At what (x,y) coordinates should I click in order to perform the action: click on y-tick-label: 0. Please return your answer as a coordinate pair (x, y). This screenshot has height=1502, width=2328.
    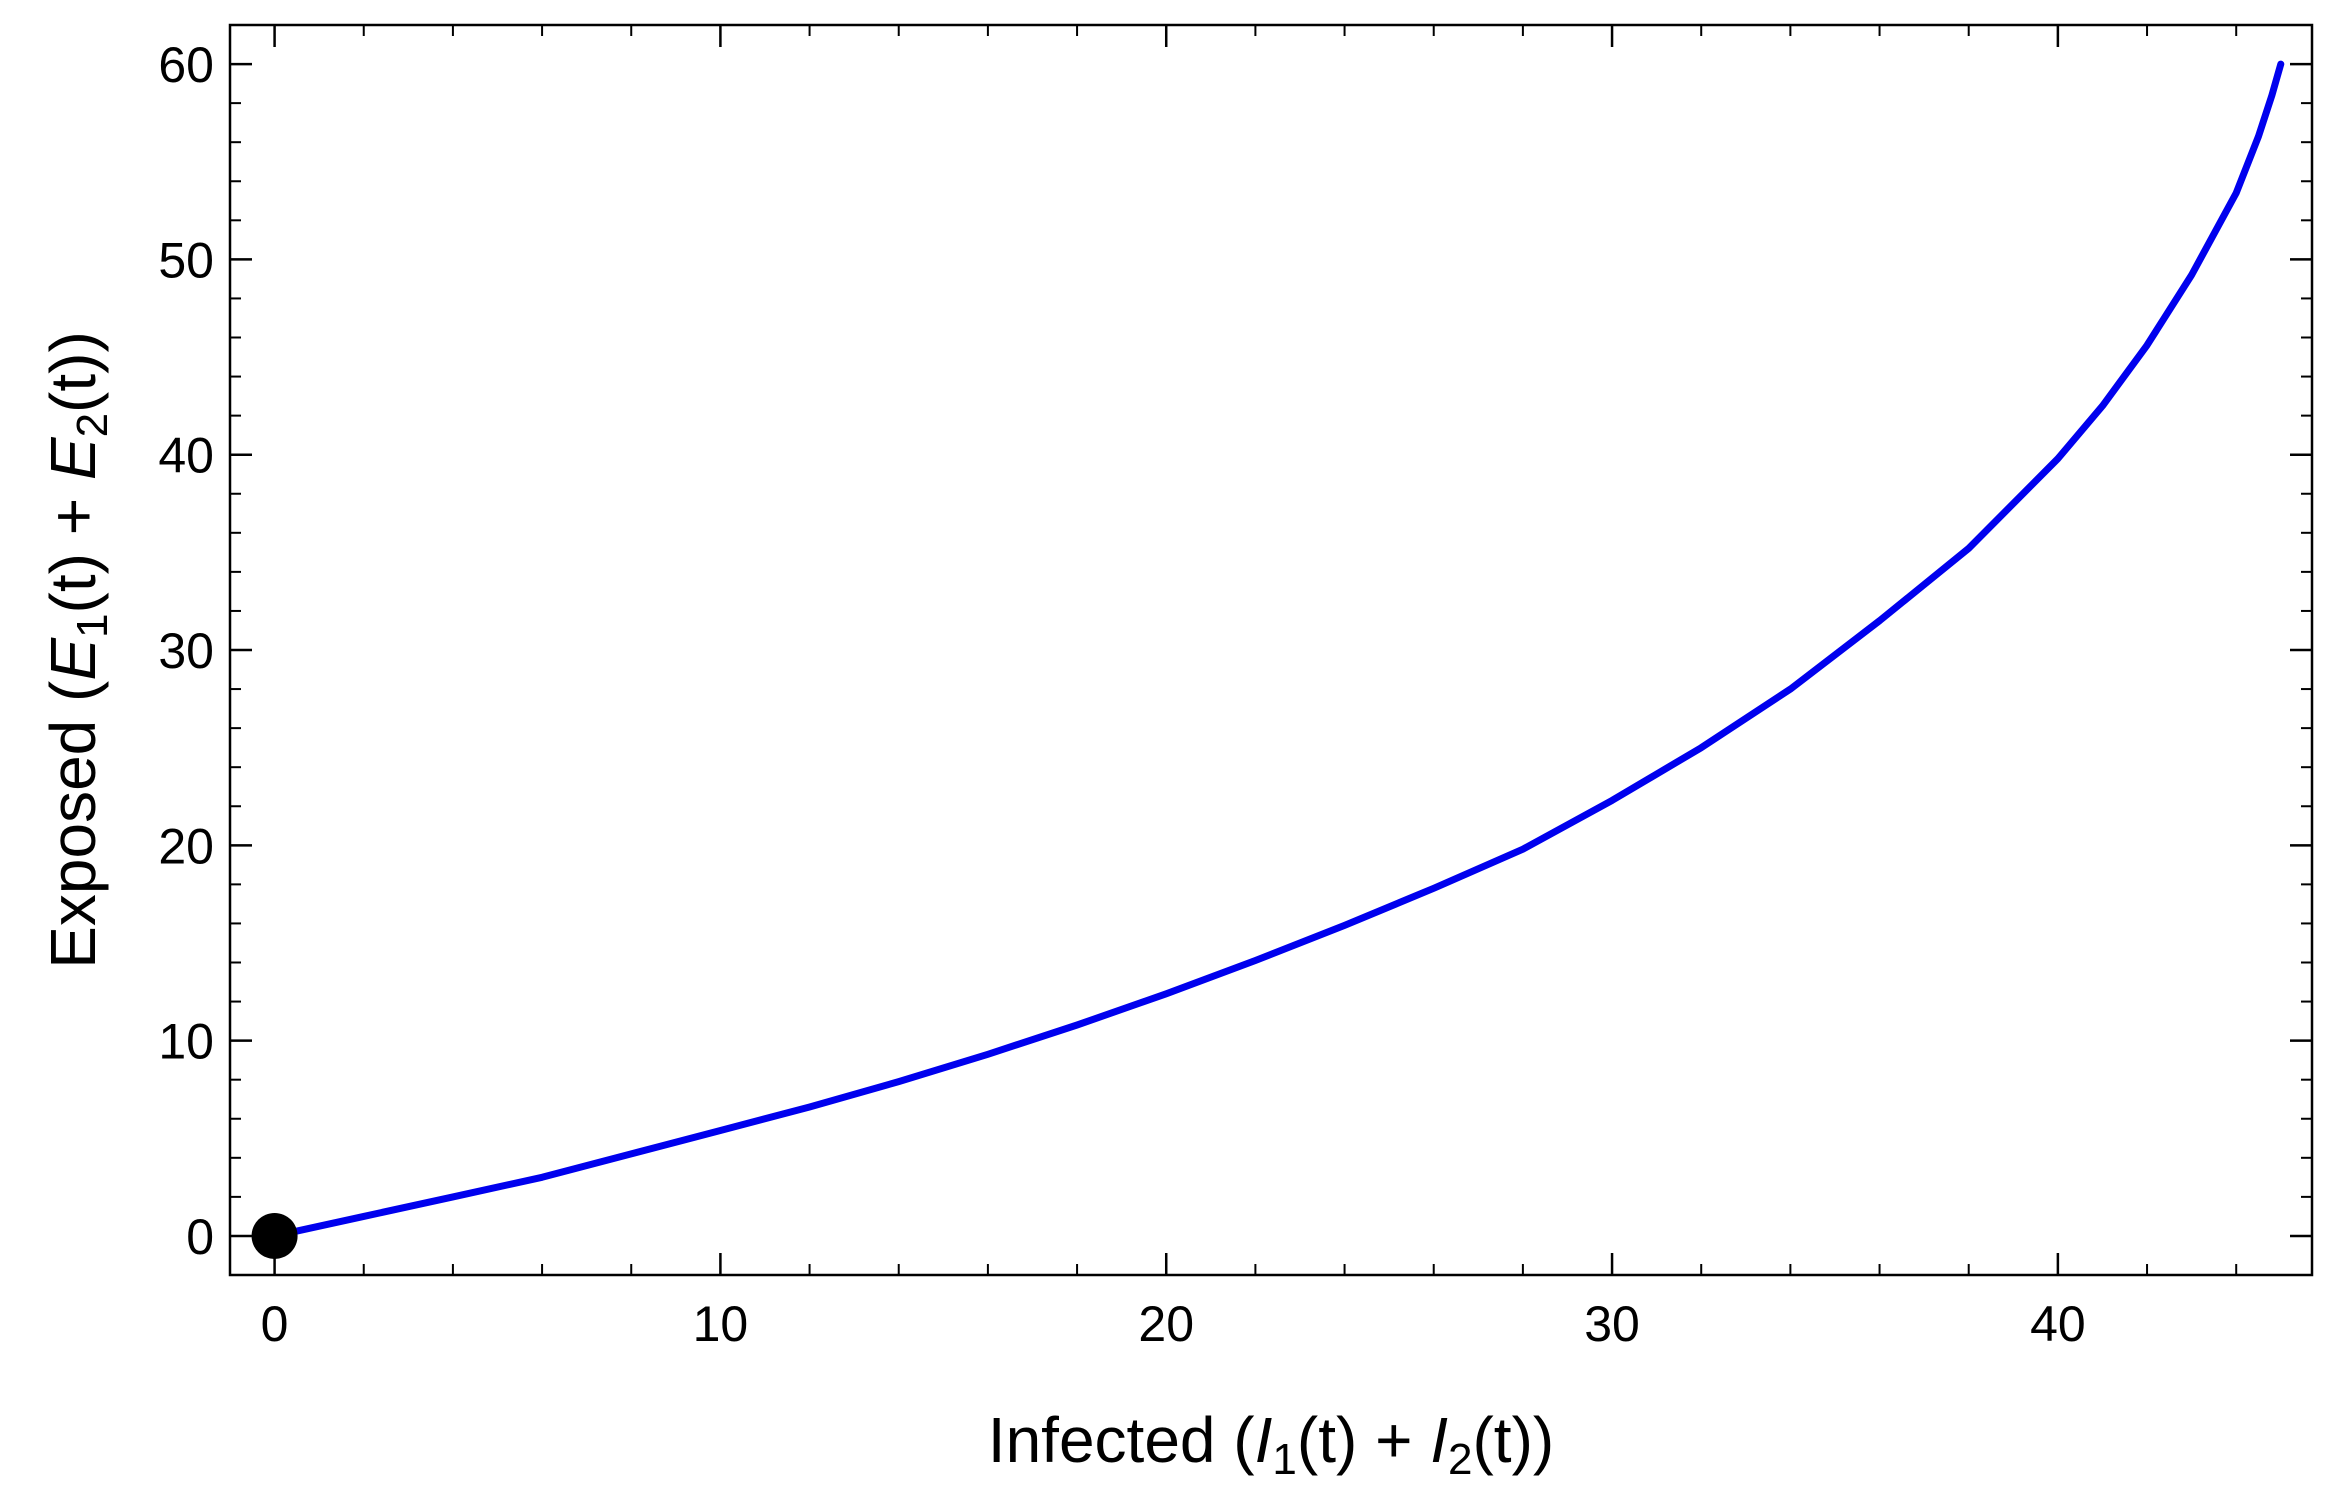
    Looking at the image, I should click on (200, 1237).